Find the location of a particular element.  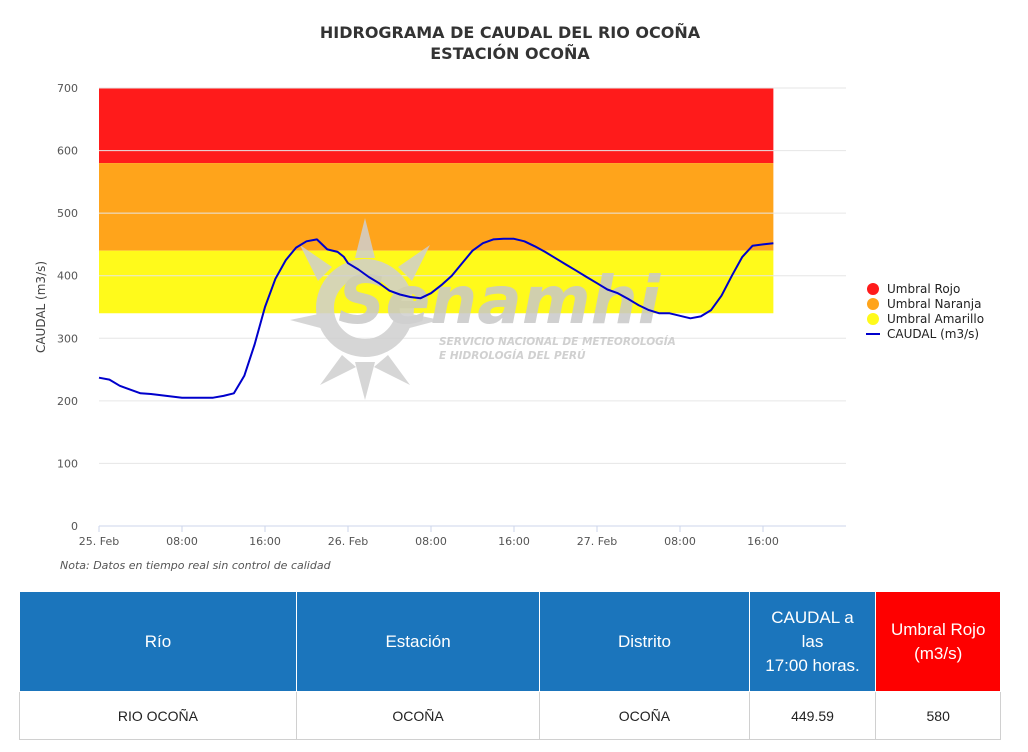

legend-item: Umbral Naranja is located at coordinates (924, 304).